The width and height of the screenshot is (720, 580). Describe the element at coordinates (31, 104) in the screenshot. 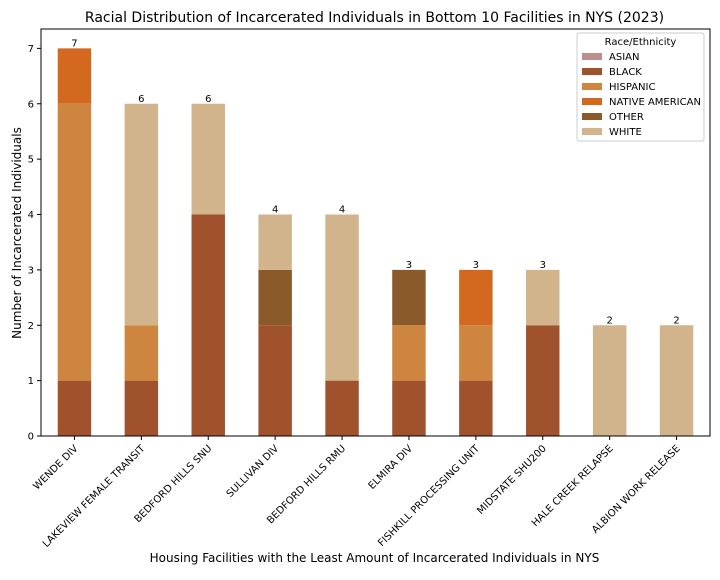

I see `y-tick-label: 6` at that location.